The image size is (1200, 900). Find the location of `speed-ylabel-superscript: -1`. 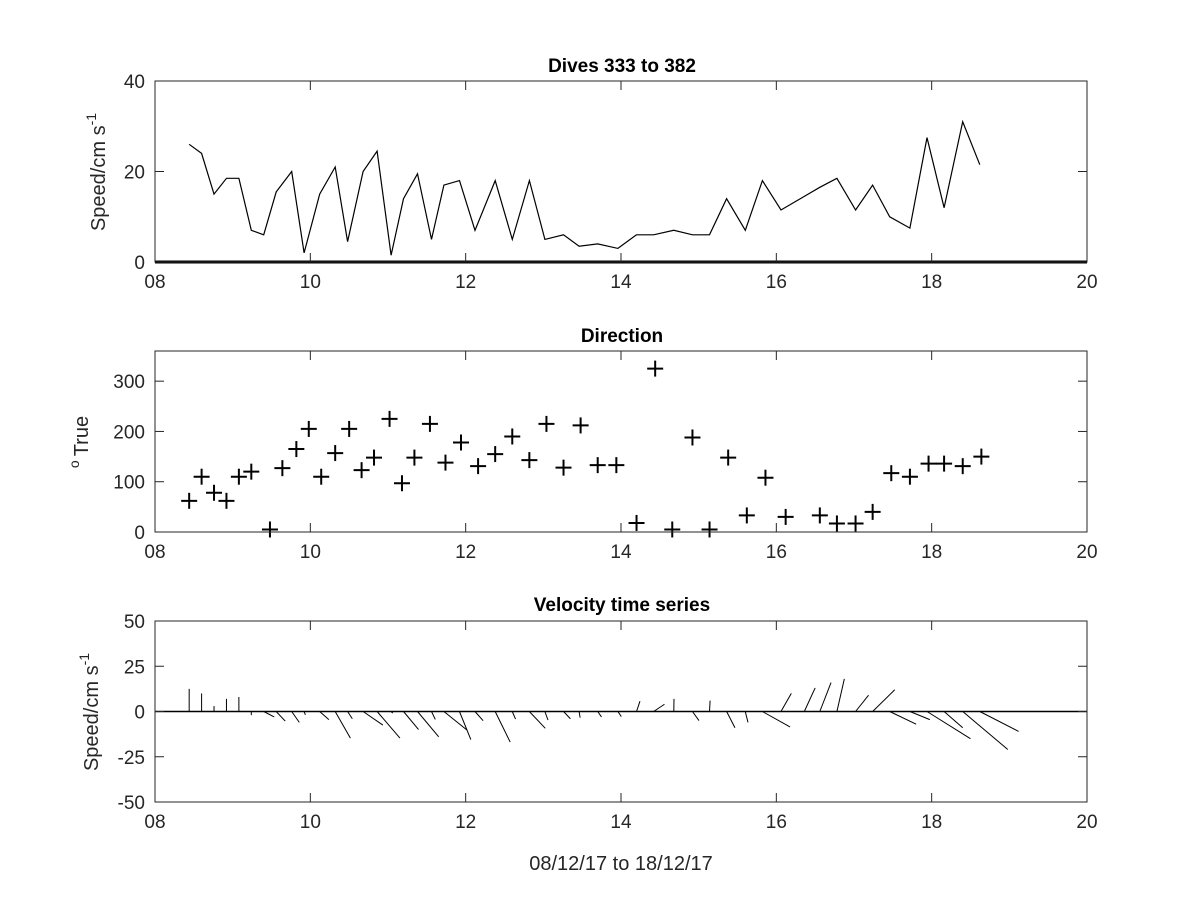

speed-ylabel-superscript: -1 is located at coordinates (91, 119).